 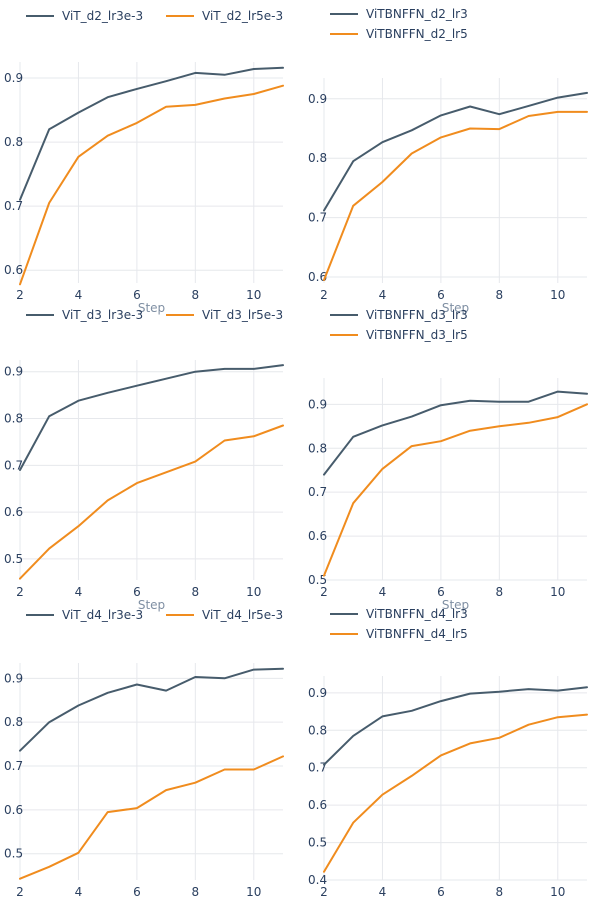 I want to click on legend: ViT_d2_lr3e-3 ViT_d2_lr5e-3, so click(x=154, y=16).